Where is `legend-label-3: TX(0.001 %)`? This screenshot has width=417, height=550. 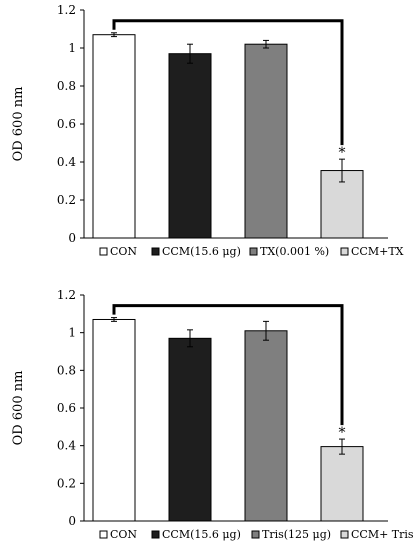
legend-label-3: TX(0.001 %) is located at coordinates (294, 251).